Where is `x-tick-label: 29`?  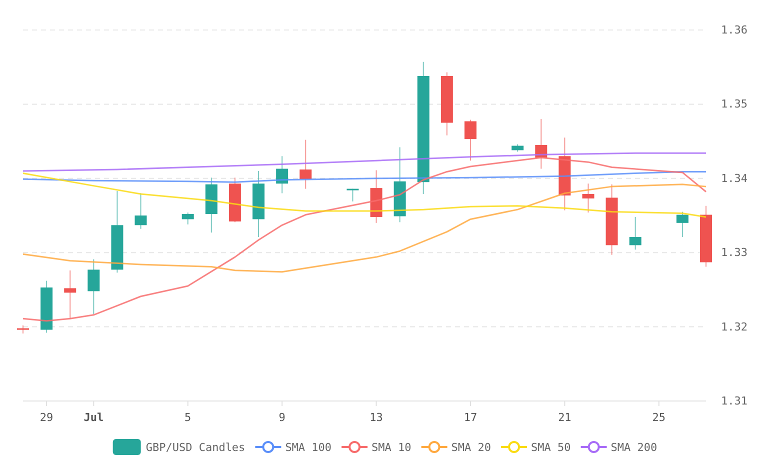 x-tick-label: 29 is located at coordinates (47, 417).